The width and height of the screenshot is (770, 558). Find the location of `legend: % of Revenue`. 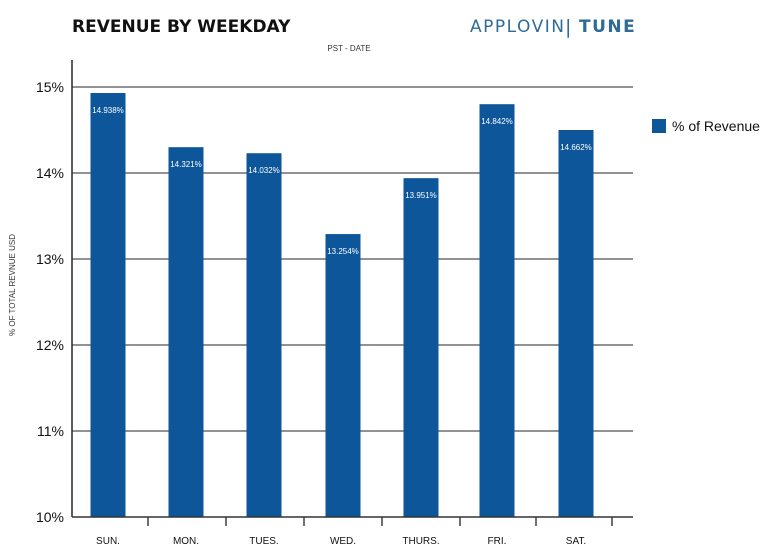

legend: % of Revenue is located at coordinates (706, 126).